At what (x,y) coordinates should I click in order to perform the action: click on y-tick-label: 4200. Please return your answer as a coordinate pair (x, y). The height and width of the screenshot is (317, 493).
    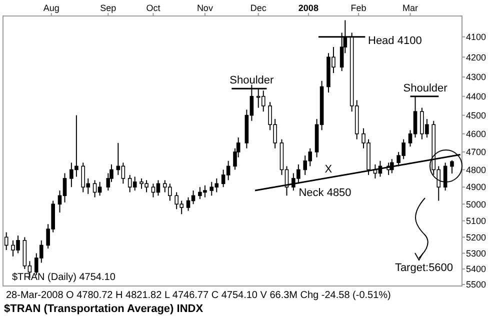
    Looking at the image, I should click on (476, 57).